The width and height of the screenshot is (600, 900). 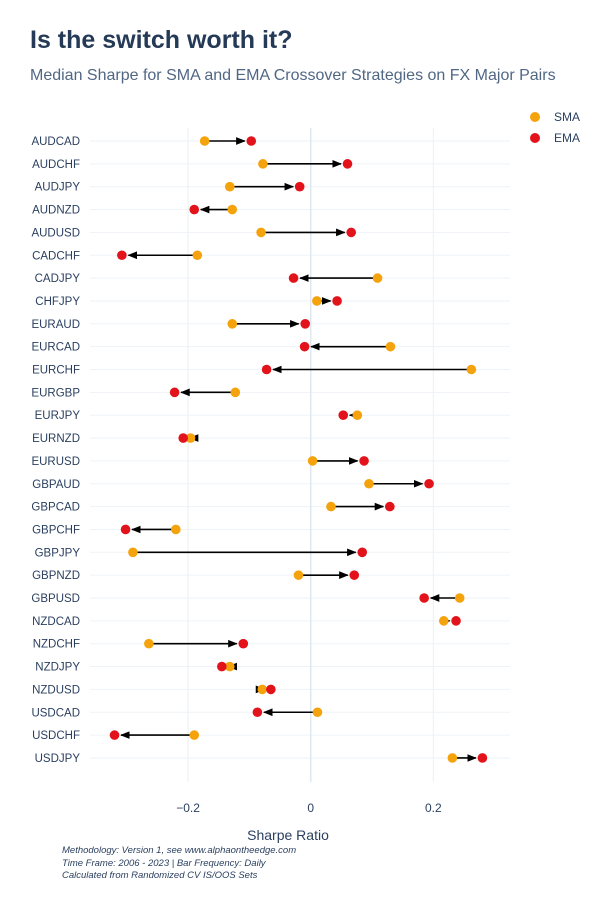 What do you see at coordinates (555, 137) in the screenshot?
I see `legend-item-ema: EMA` at bounding box center [555, 137].